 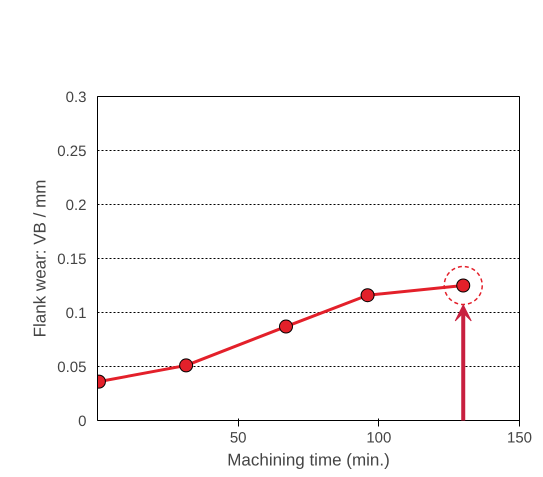 What do you see at coordinates (76, 97) in the screenshot?
I see `y-tick-label: 0.3` at bounding box center [76, 97].